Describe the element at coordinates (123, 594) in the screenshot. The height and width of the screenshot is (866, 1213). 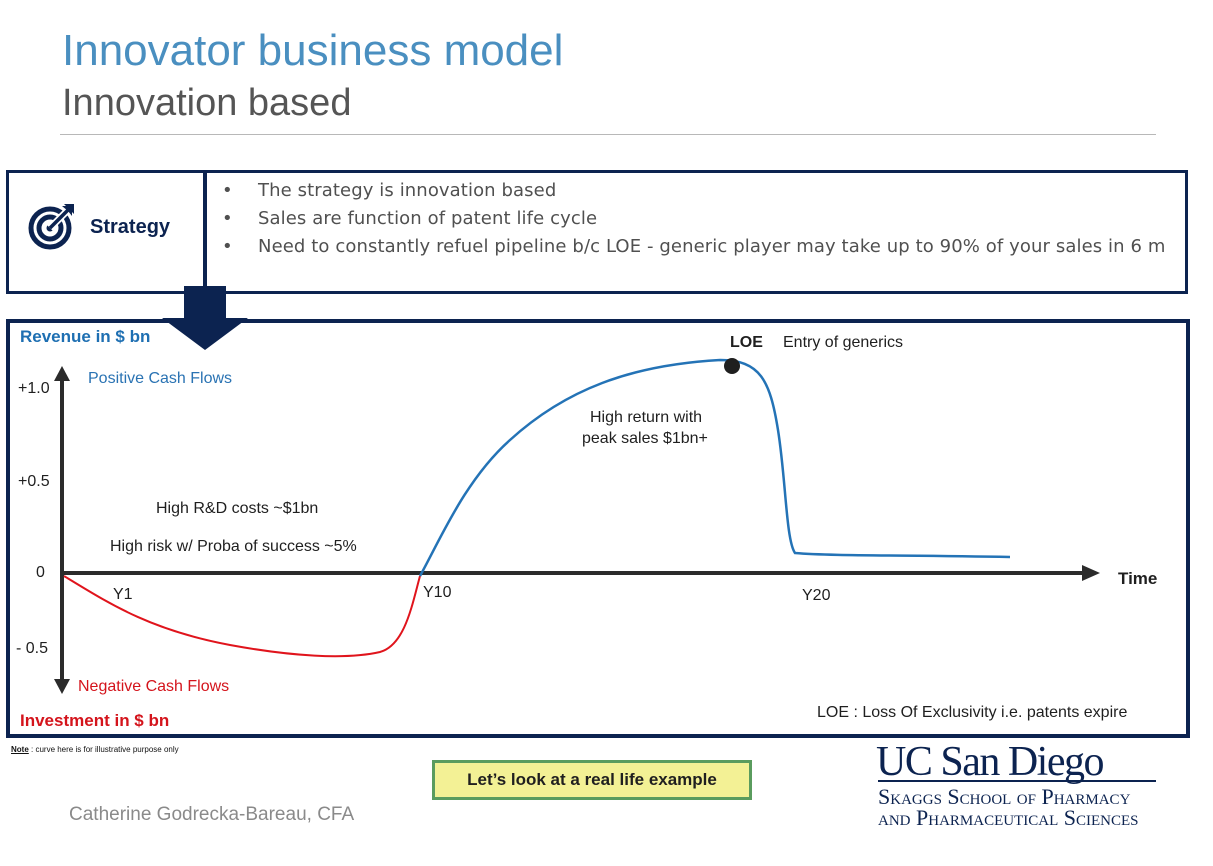
I see `x-tick-label: Y1` at that location.